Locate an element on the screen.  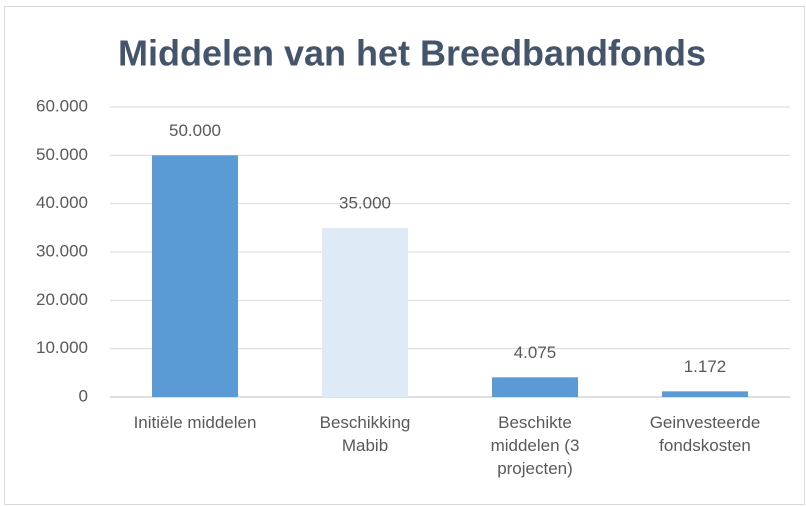
y-tick-label: 60.000 is located at coordinates (62, 105).